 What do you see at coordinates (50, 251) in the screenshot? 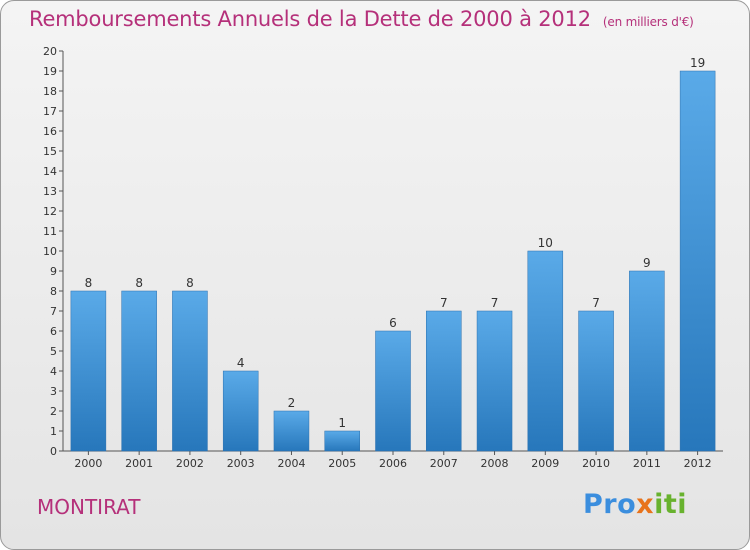
I see `y-tick-label: 10` at bounding box center [50, 251].